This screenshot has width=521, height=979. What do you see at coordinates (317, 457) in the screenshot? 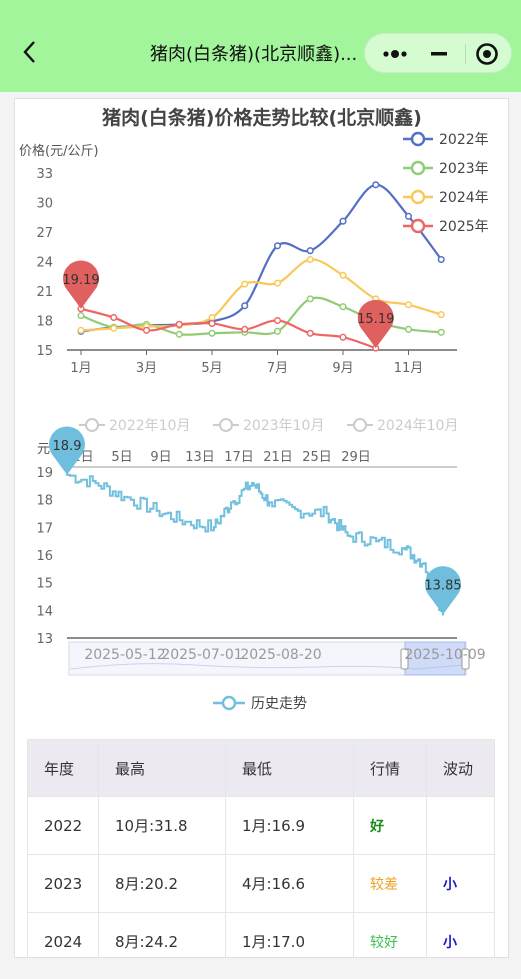
I see `top-x-tick-label: 25日` at bounding box center [317, 457].